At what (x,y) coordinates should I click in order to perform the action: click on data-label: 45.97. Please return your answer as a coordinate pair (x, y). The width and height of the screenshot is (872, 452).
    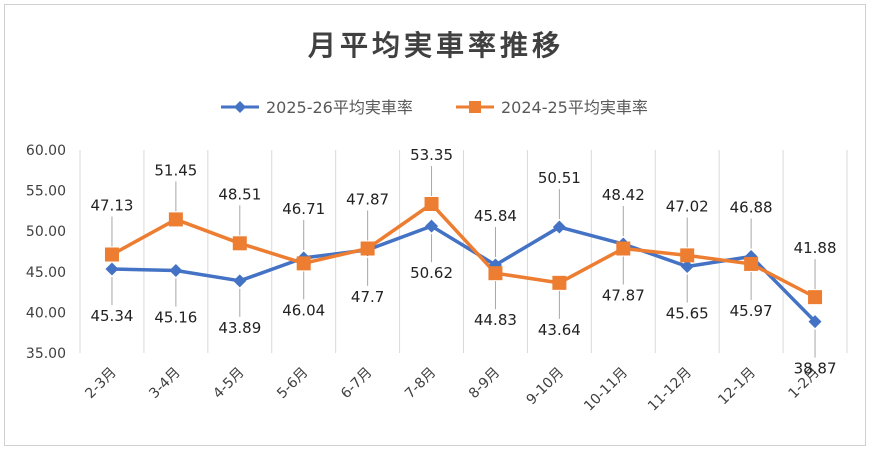
    Looking at the image, I should click on (751, 311).